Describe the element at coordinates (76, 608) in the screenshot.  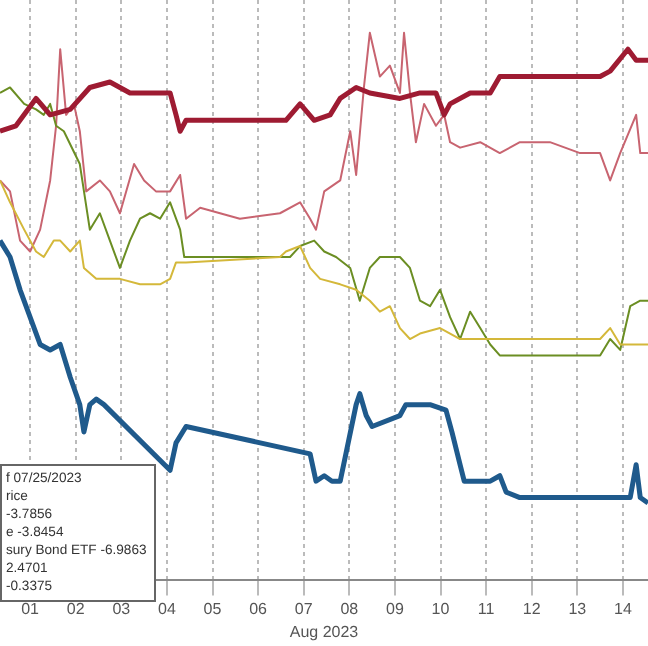
I see `x-tick-label: 02` at that location.